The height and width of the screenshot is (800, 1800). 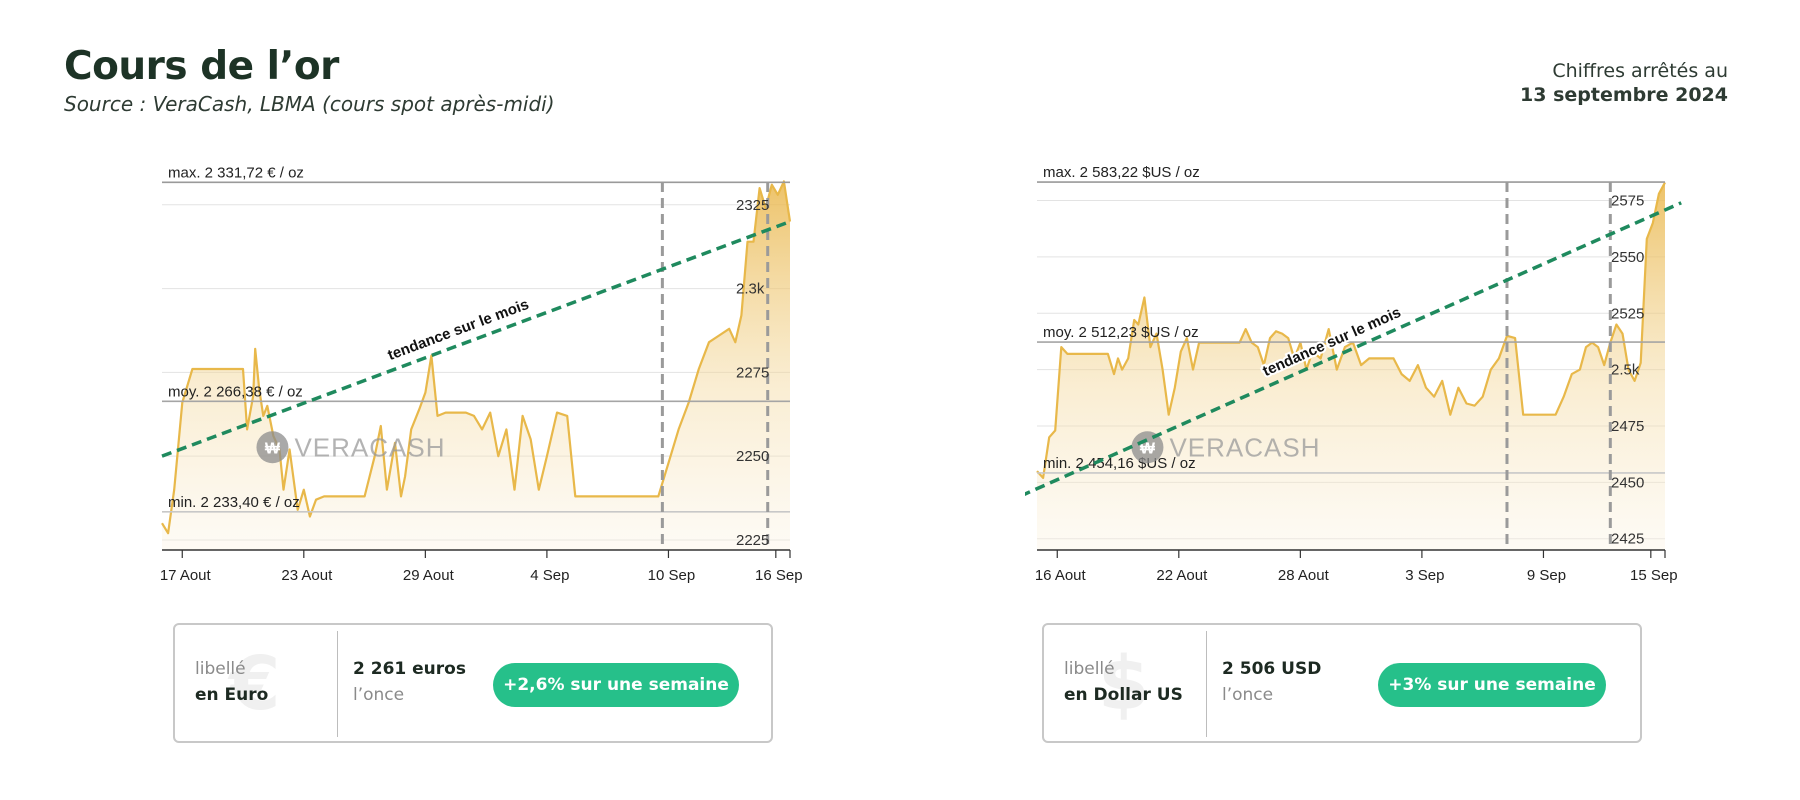 I want to click on trend-line, so click(x=1353, y=348).